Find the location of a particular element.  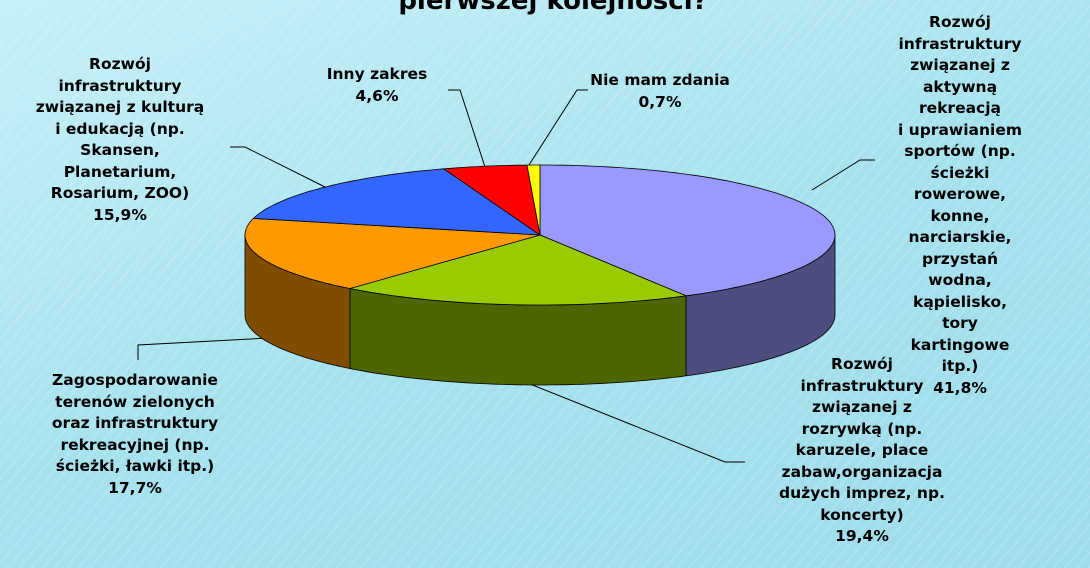

value-label: 17,7% is located at coordinates (135, 487).